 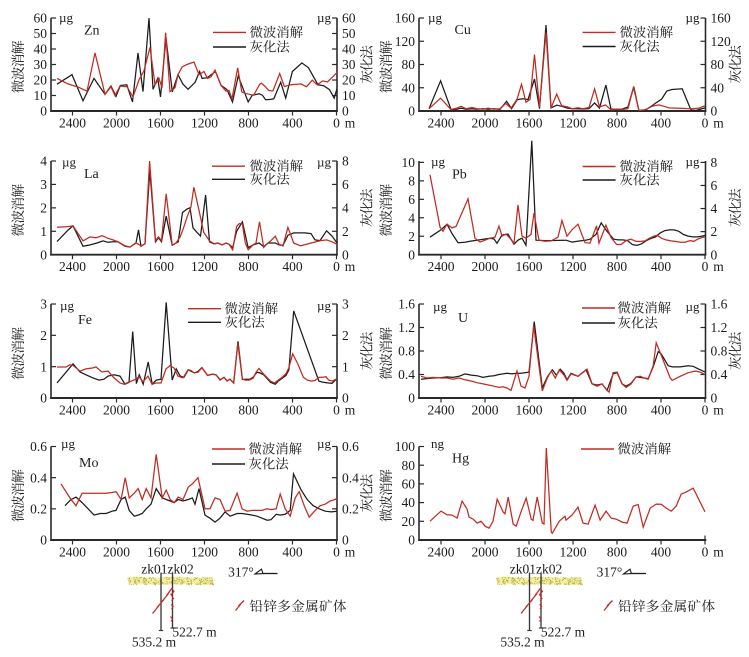 I want to click on svg-text: 50, so click(x=41, y=33).